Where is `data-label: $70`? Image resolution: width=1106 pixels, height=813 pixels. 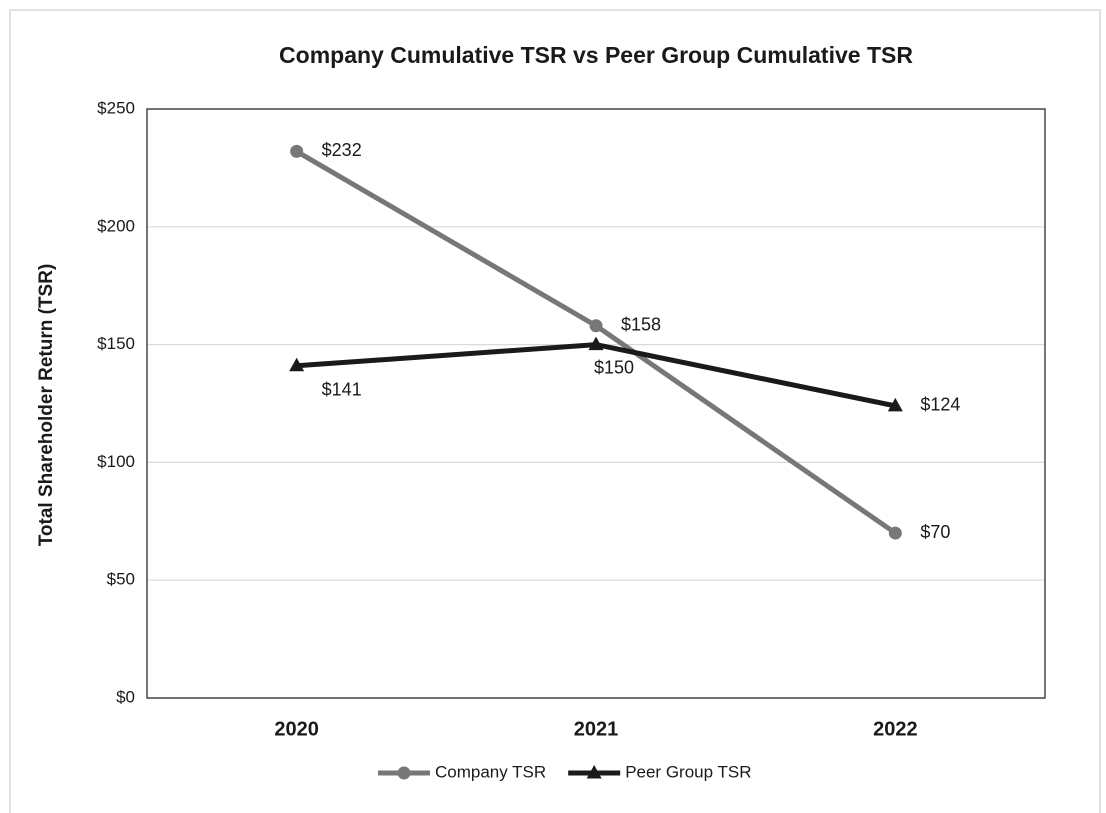 data-label: $70 is located at coordinates (935, 532).